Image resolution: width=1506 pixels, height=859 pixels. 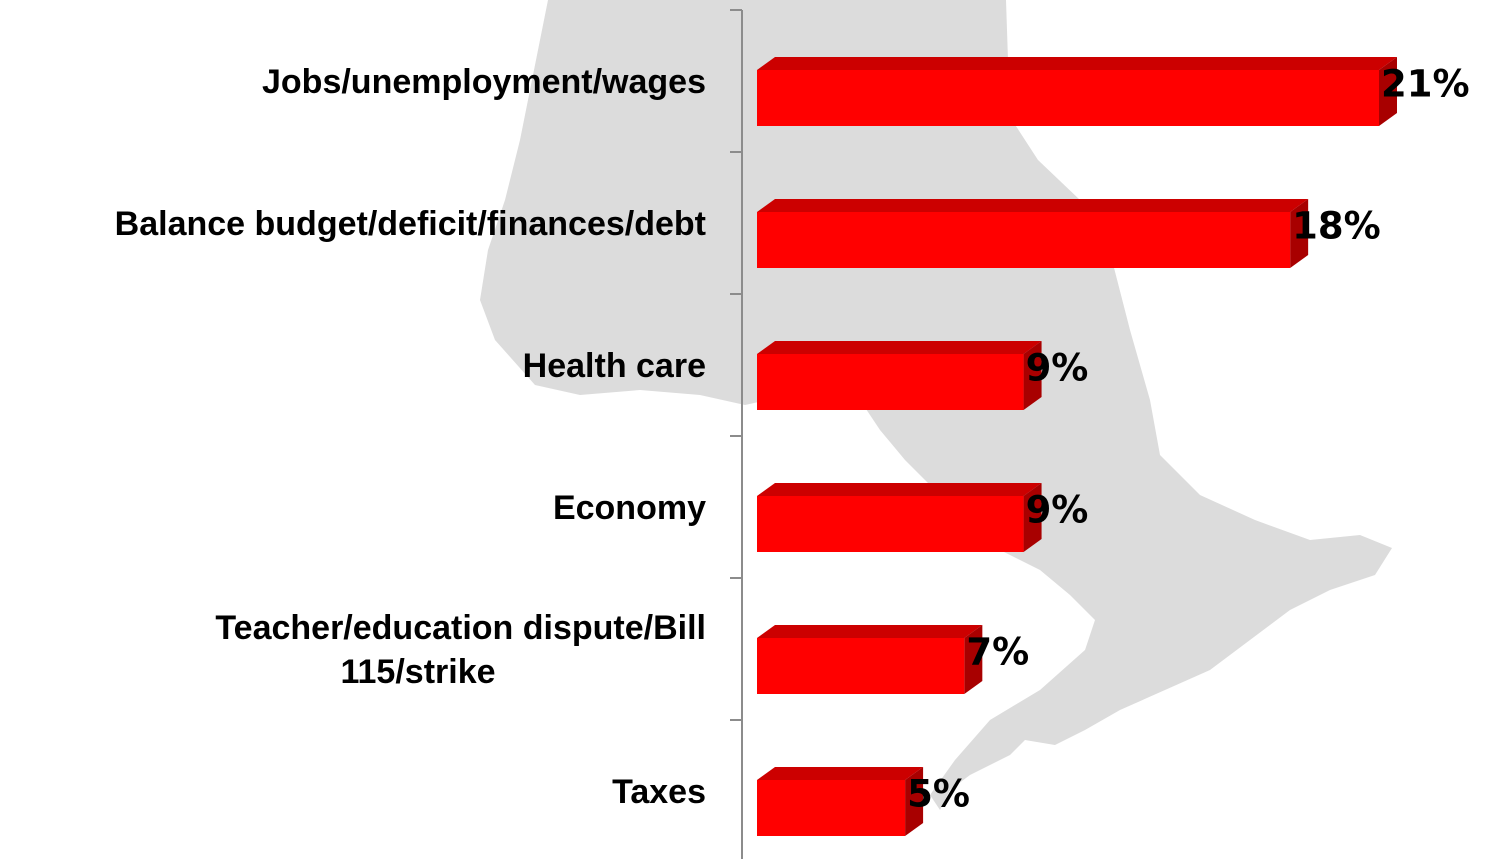 What do you see at coordinates (1425, 84) in the screenshot?
I see `value-label: 21%` at bounding box center [1425, 84].